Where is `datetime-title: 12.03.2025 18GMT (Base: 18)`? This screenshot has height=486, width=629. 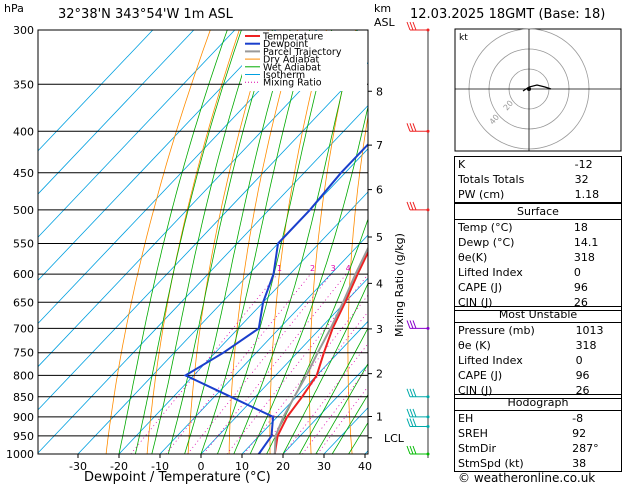 datetime-title: 12.03.2025 18GMT (Base: 18) is located at coordinates (508, 14).